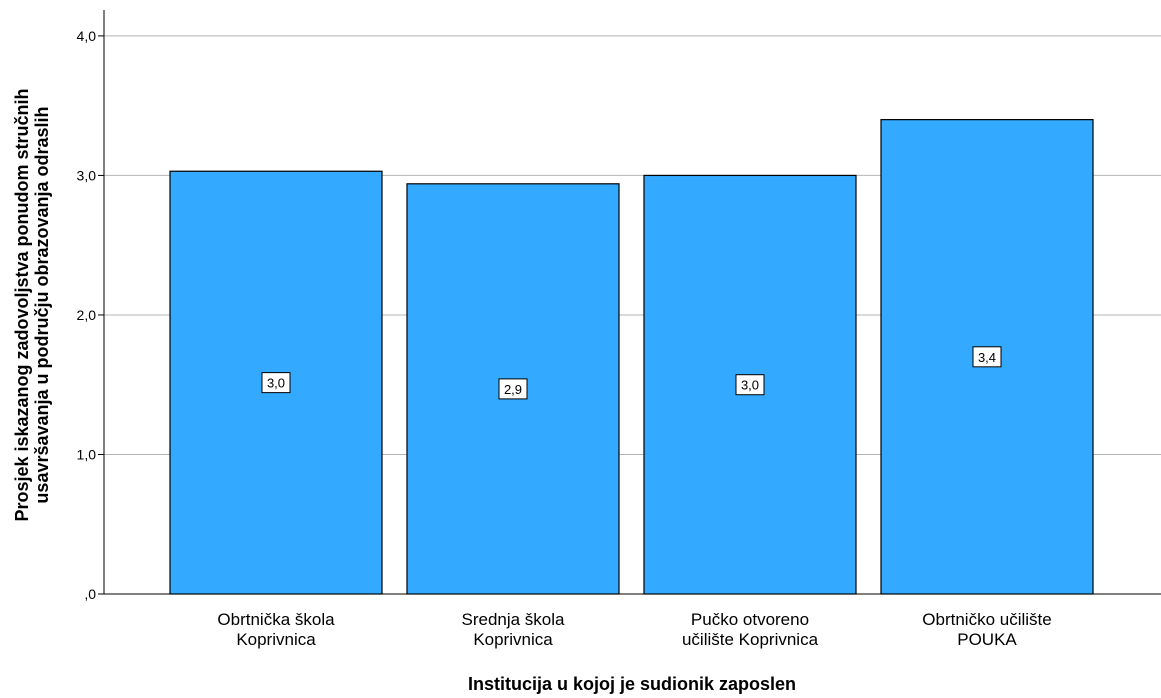 Image resolution: width=1161 pixels, height=698 pixels. What do you see at coordinates (513, 619) in the screenshot?
I see `x-tick-label: Srednja škola` at bounding box center [513, 619].